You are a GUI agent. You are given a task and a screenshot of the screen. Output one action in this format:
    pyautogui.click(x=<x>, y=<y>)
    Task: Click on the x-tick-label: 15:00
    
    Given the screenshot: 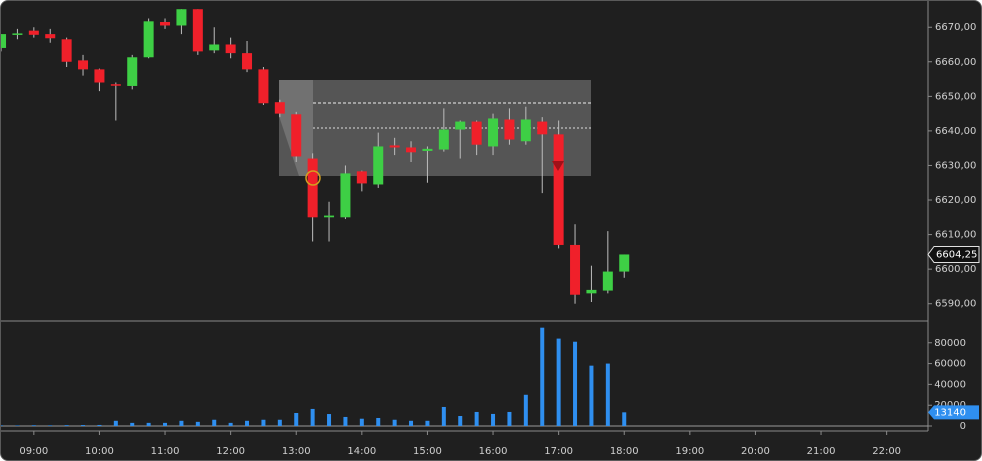 What is the action you would take?
    pyautogui.click(x=427, y=451)
    